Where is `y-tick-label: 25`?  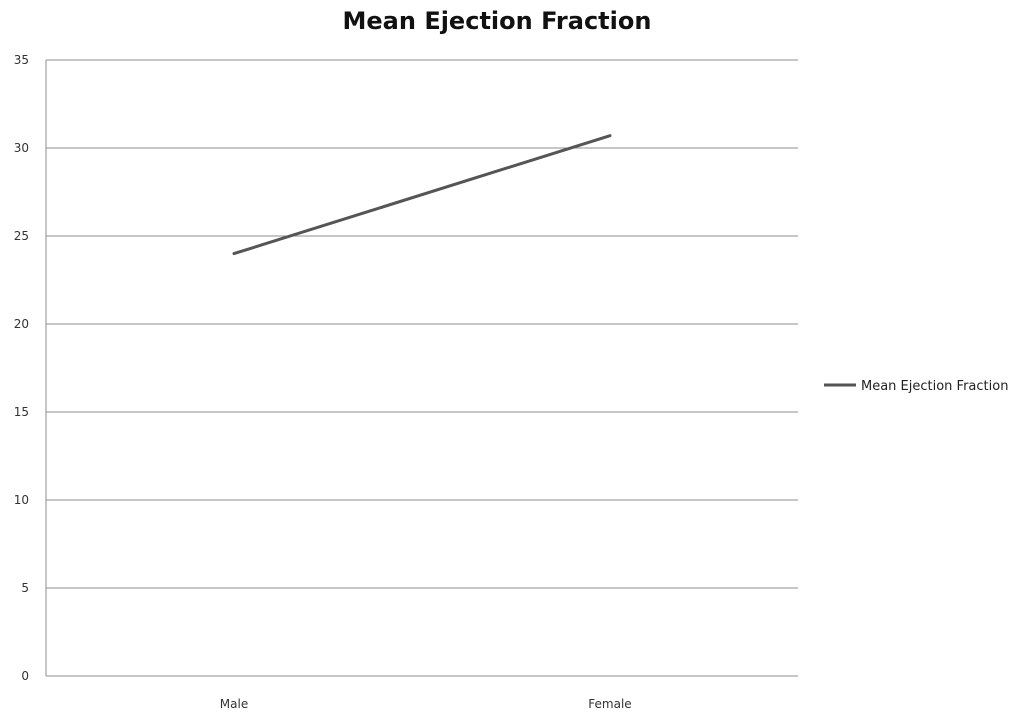
y-tick-label: 25 is located at coordinates (21, 236).